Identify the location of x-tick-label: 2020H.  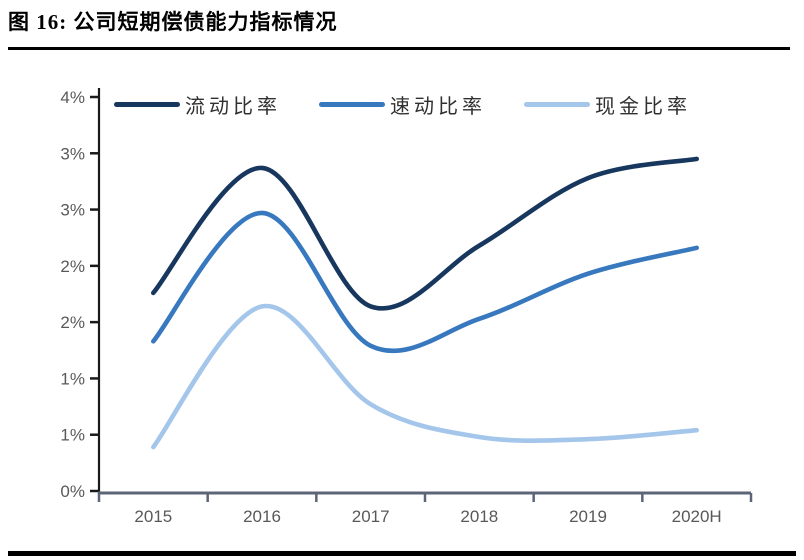
(697, 516).